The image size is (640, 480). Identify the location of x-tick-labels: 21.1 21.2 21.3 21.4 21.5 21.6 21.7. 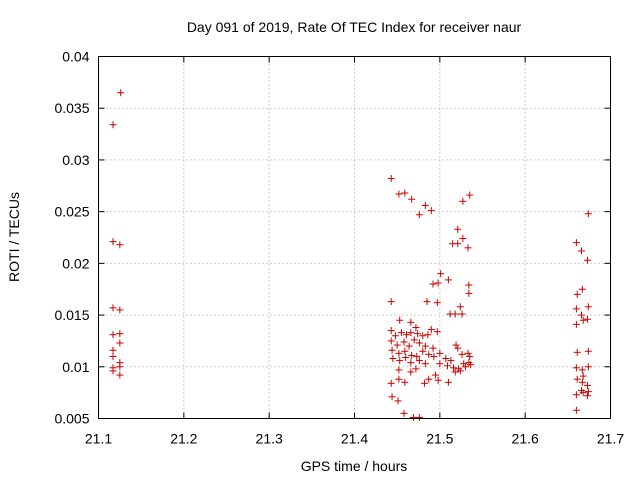
(354, 439).